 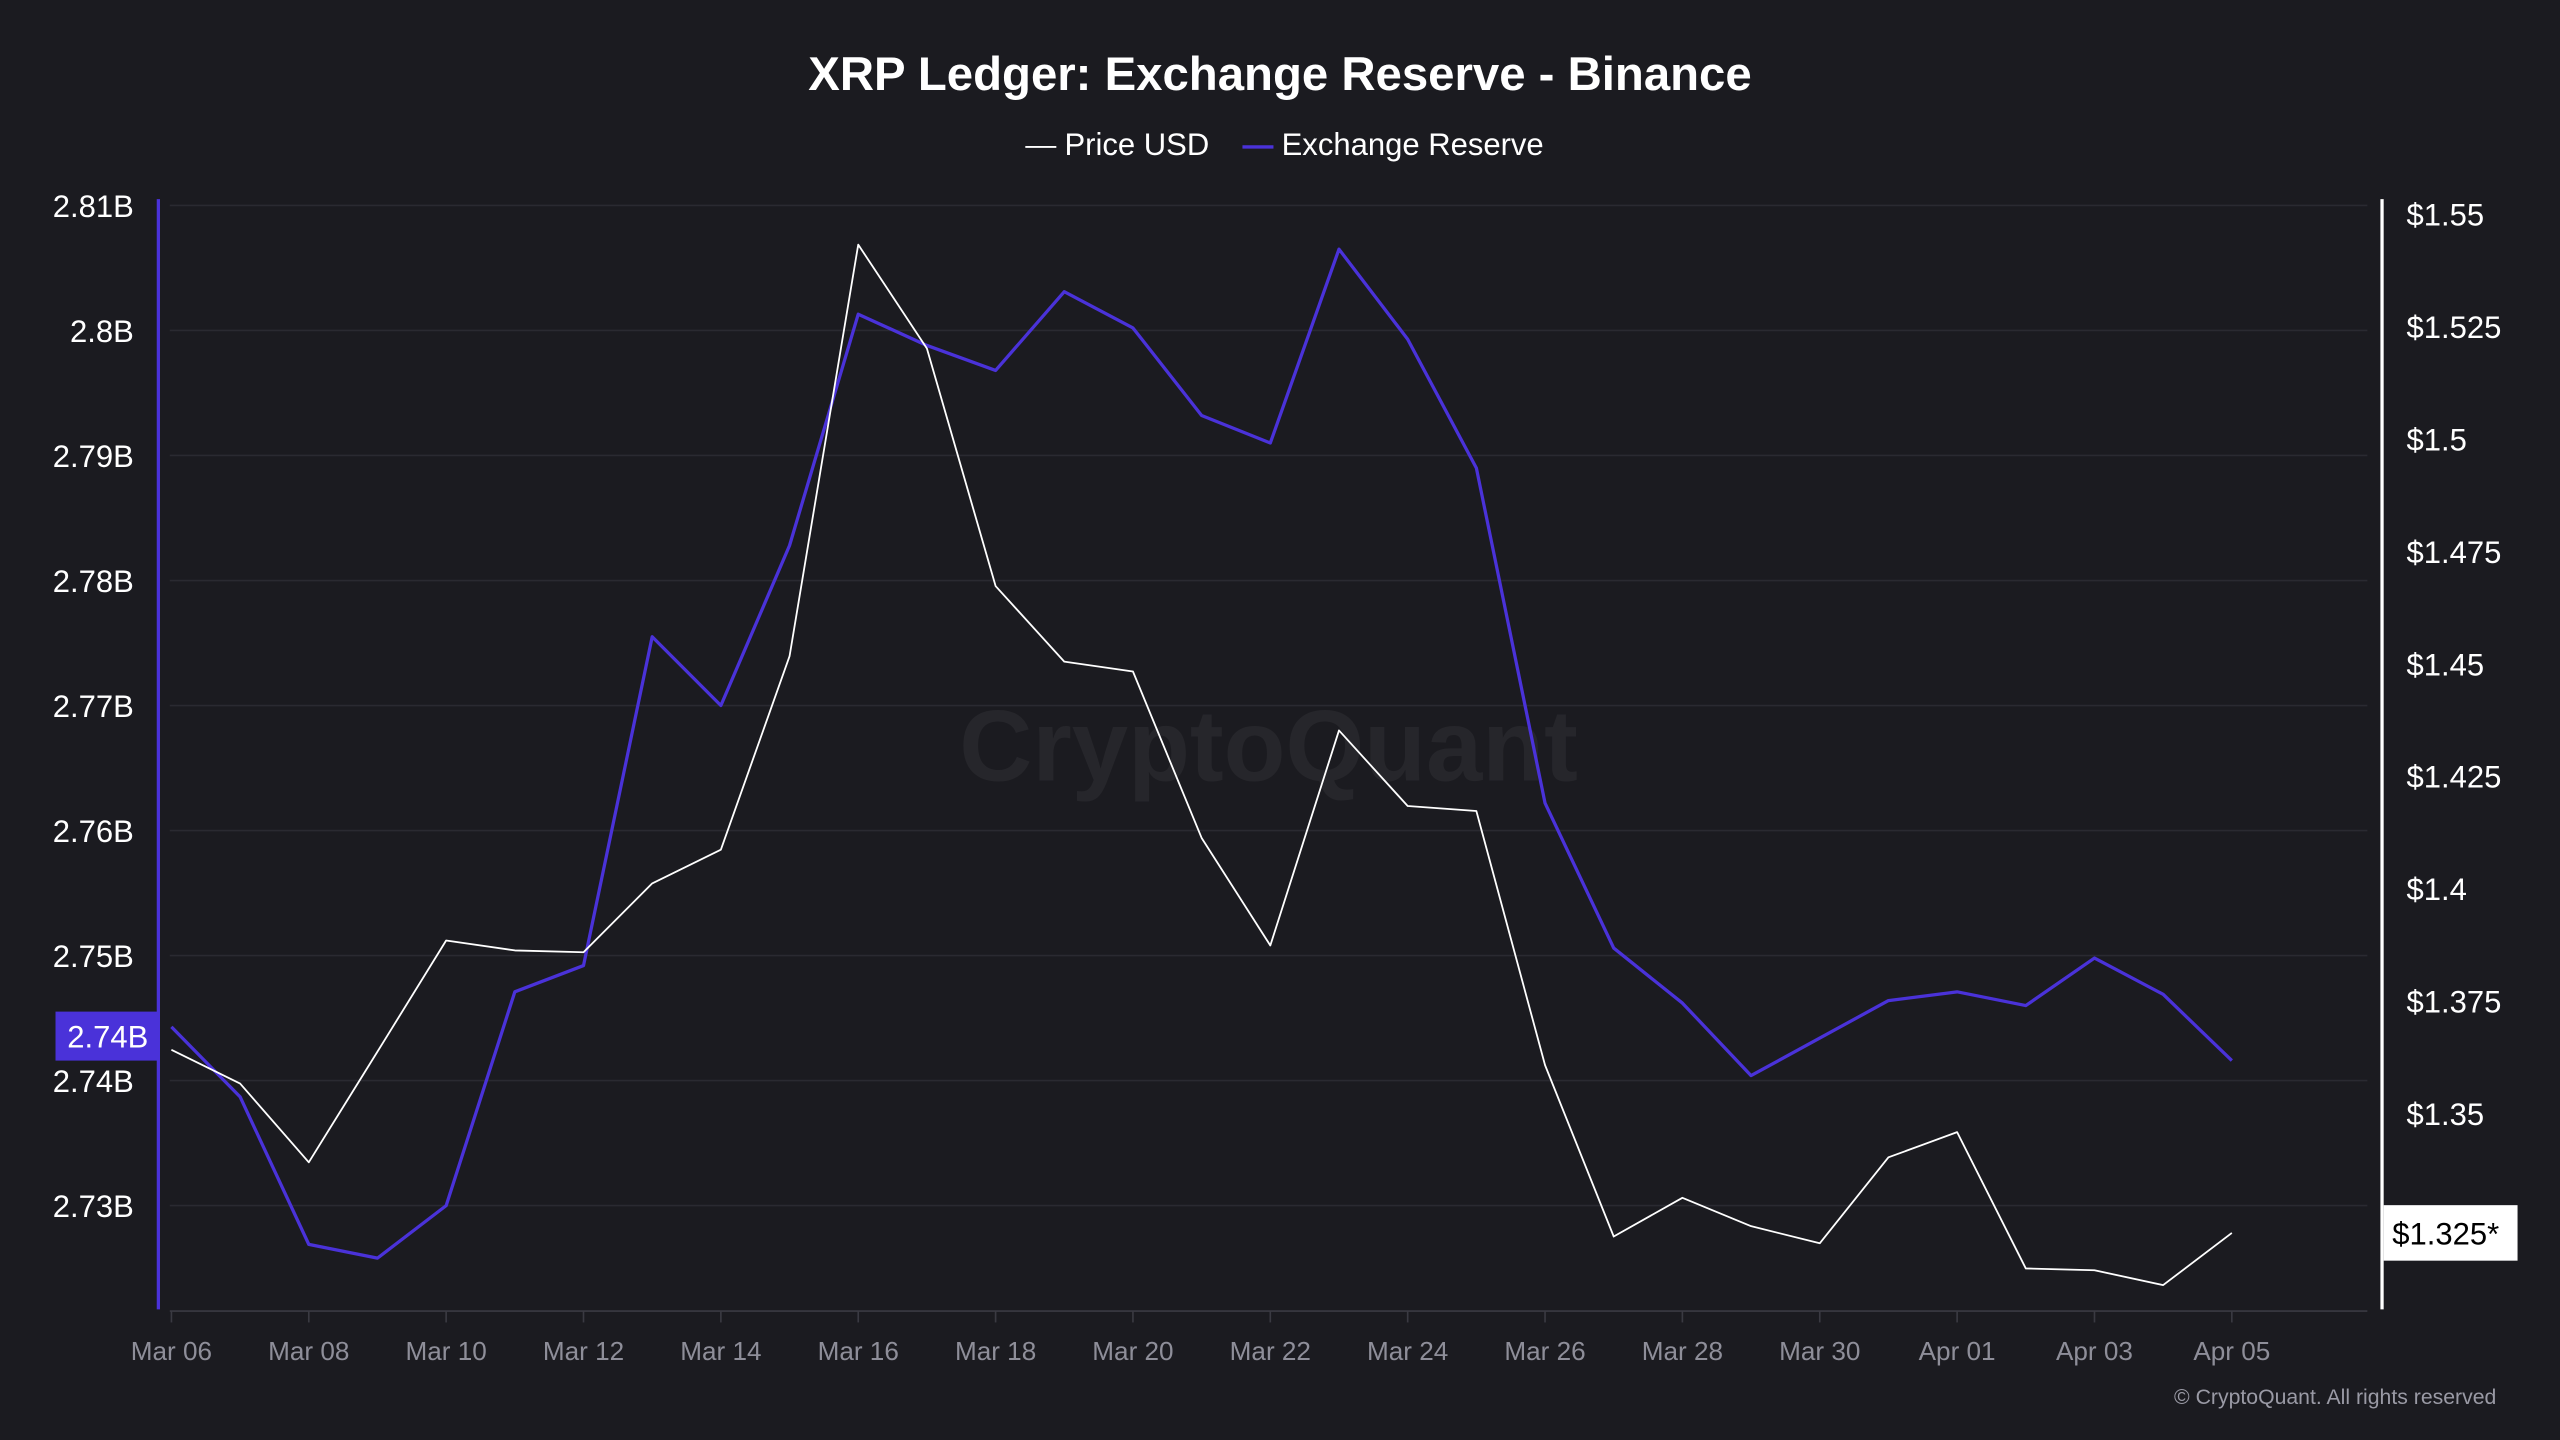 I want to click on left-current-value-badge: 2.74B, so click(x=107, y=1036).